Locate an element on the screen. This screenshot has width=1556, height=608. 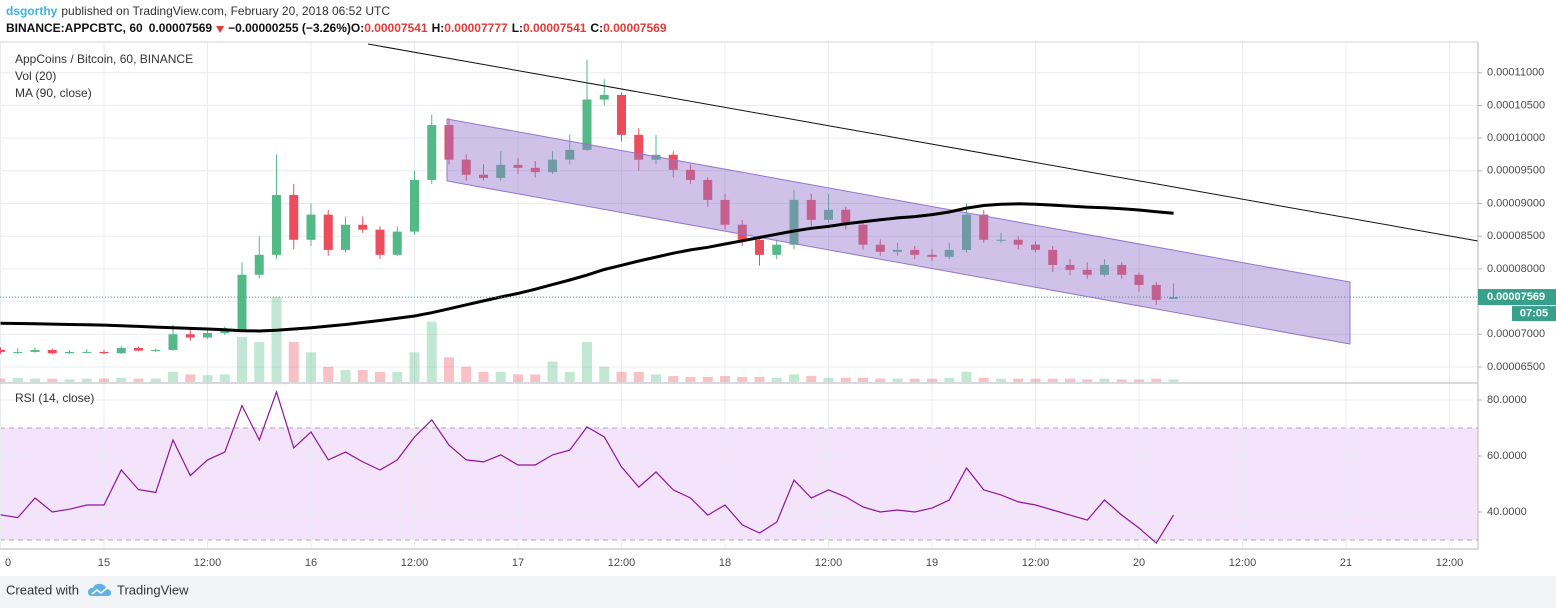
y-tick-label: 0.00006500 is located at coordinates (1516, 367).